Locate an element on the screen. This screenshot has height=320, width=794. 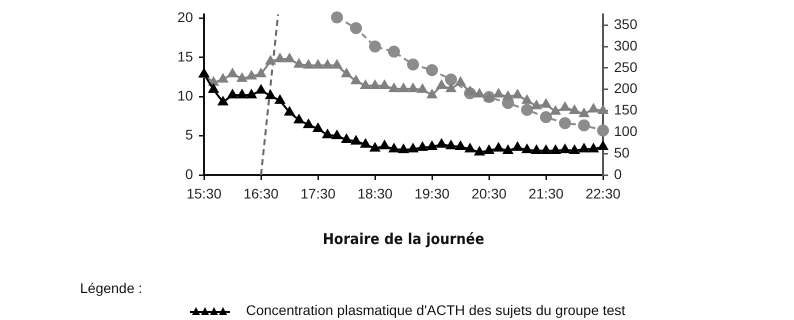
y-tick-label: 15 is located at coordinates (185, 56).